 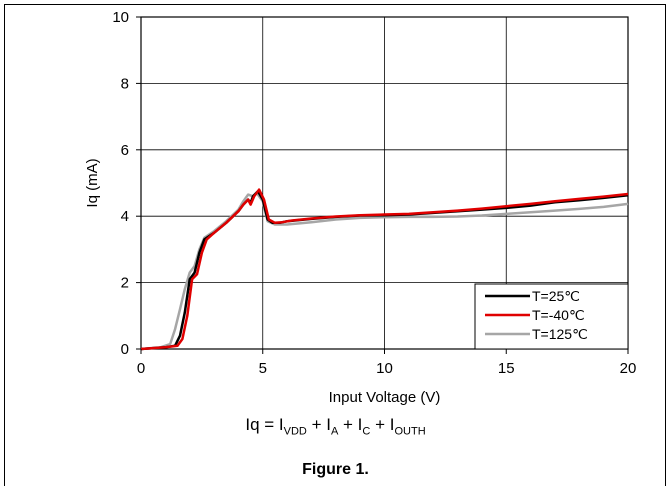 I want to click on formula-part: Iq = I, so click(x=264, y=424).